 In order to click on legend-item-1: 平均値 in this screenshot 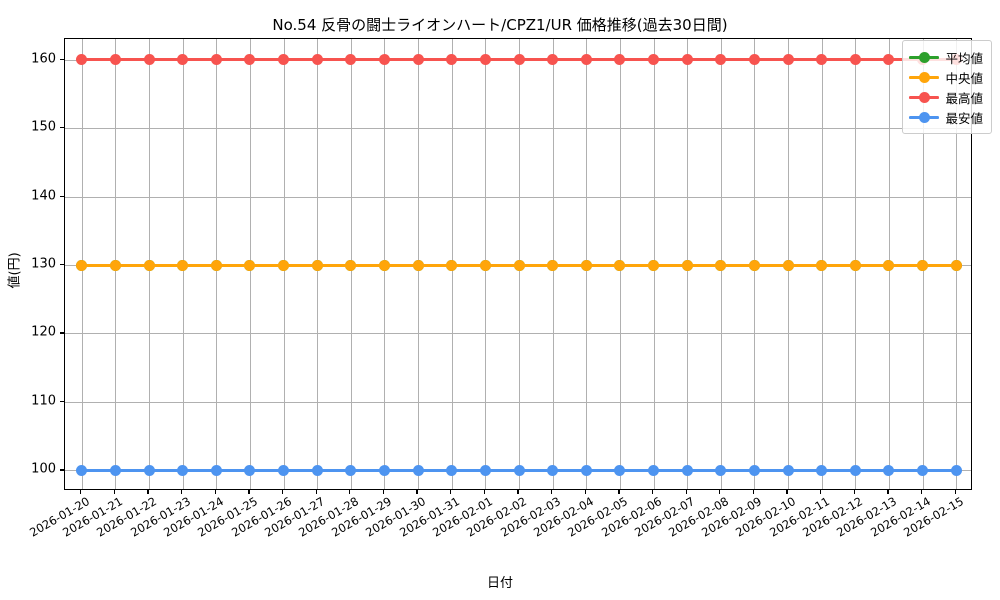, I will do `click(946, 57)`.